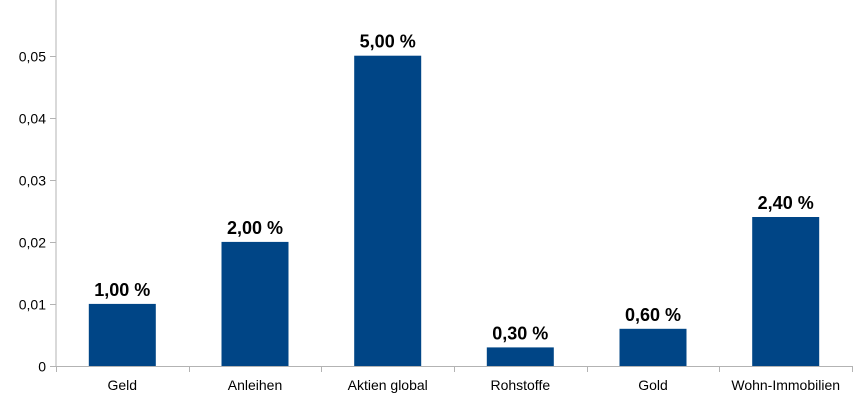 This screenshot has height=401, width=859. What do you see at coordinates (653, 315) in the screenshot?
I see `data-label: 0,60 %` at bounding box center [653, 315].